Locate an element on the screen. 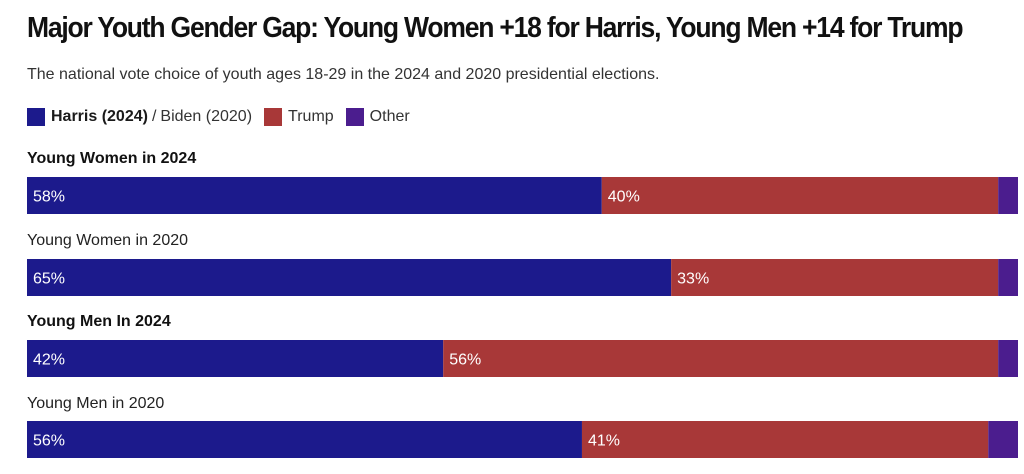 The width and height of the screenshot is (1024, 474). legend-item-harris-biden: Harris (2024) / Biden (2020) is located at coordinates (139, 117).